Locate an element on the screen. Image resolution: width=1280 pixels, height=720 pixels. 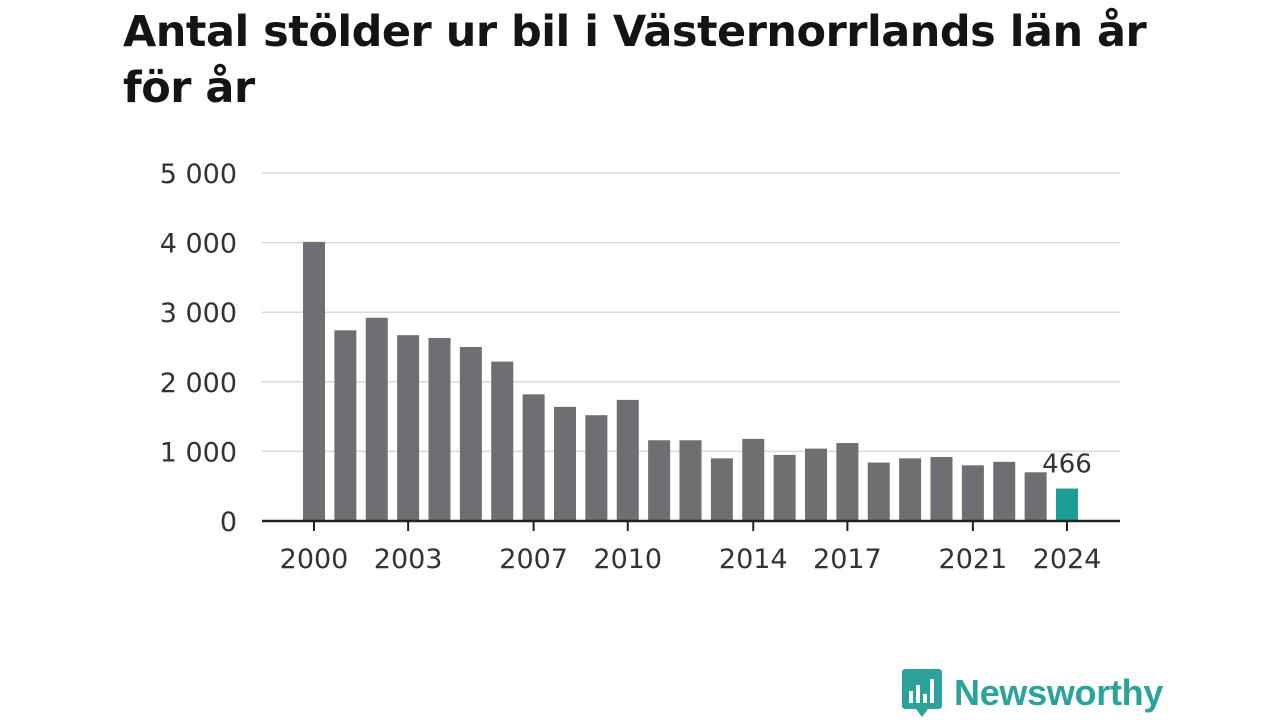
bar-2022 is located at coordinates (1004, 491).